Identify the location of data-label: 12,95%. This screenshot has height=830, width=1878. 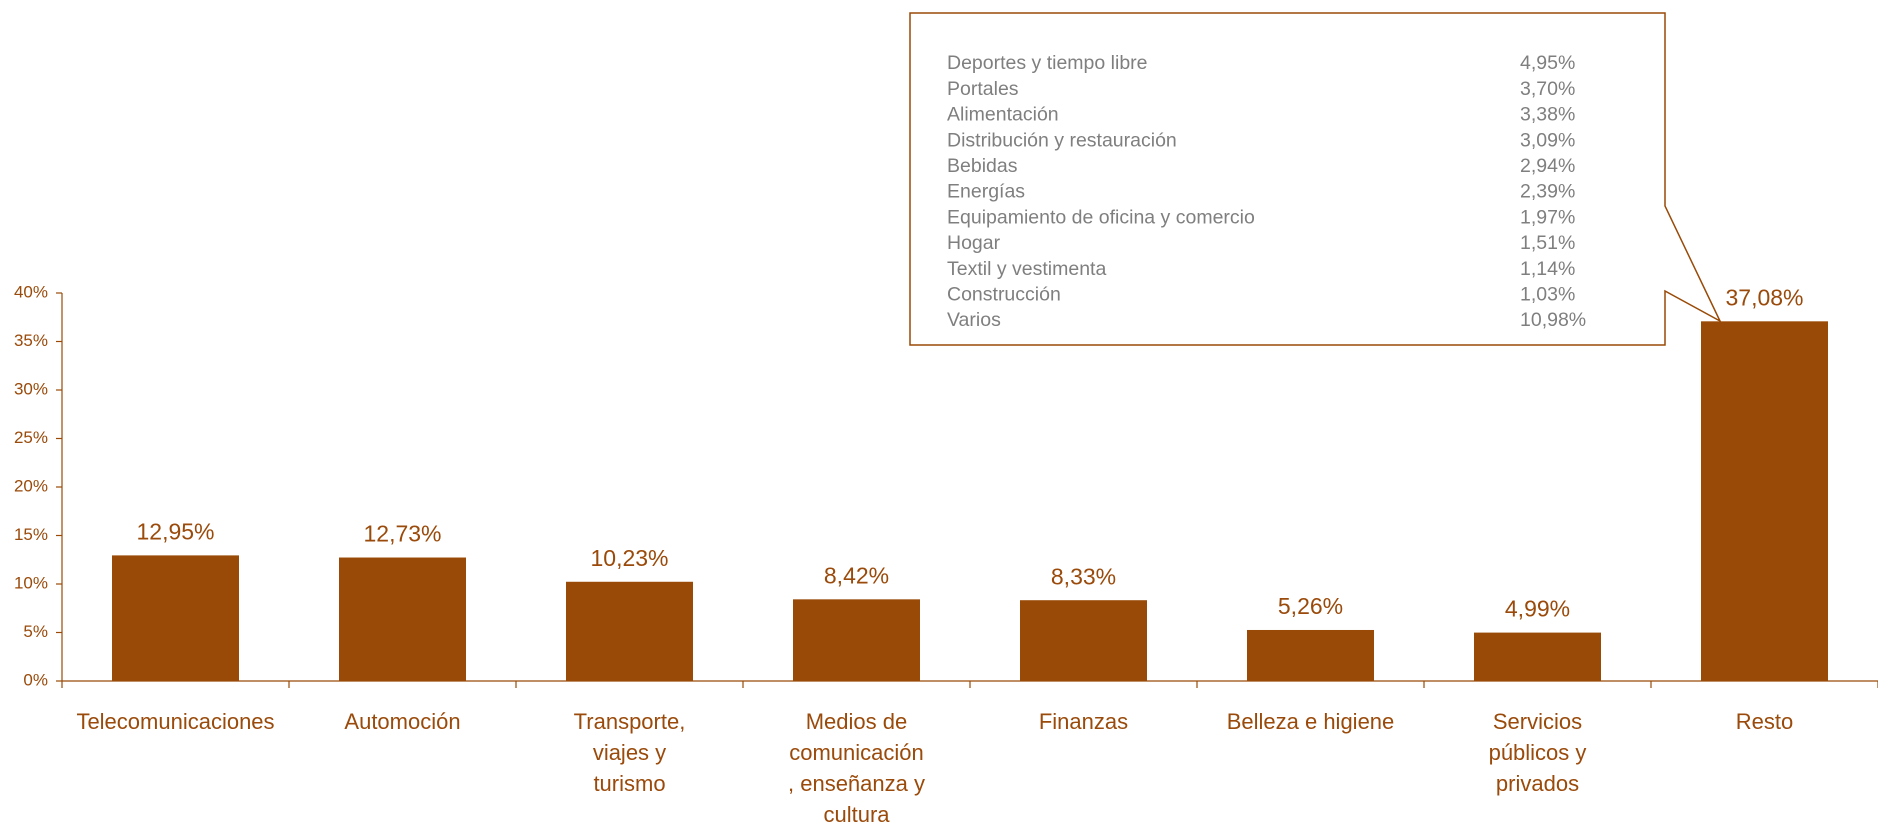
(175, 531).